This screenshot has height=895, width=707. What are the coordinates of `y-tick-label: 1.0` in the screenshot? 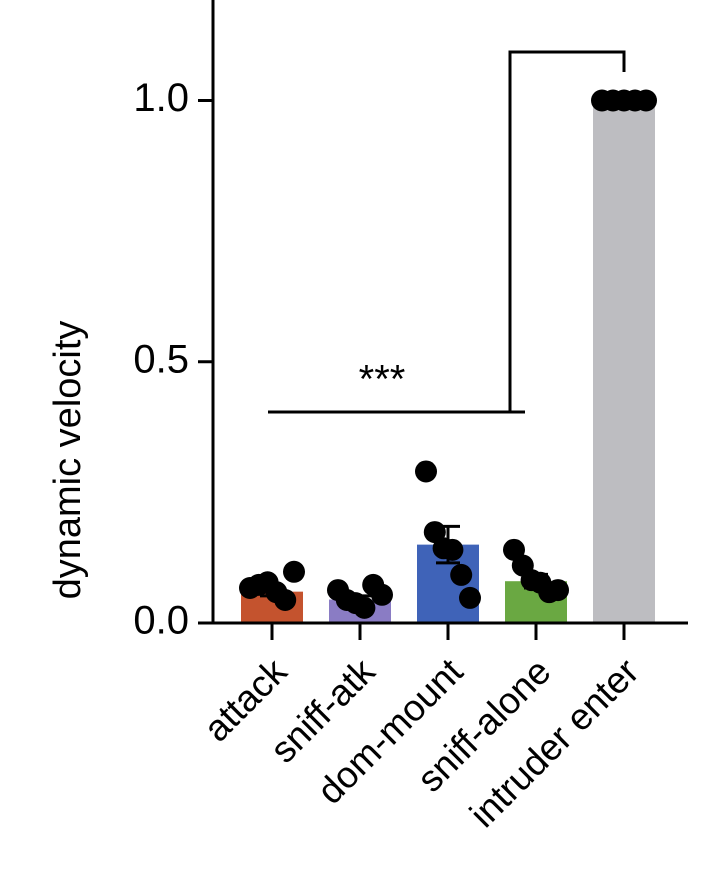 It's located at (161, 98).